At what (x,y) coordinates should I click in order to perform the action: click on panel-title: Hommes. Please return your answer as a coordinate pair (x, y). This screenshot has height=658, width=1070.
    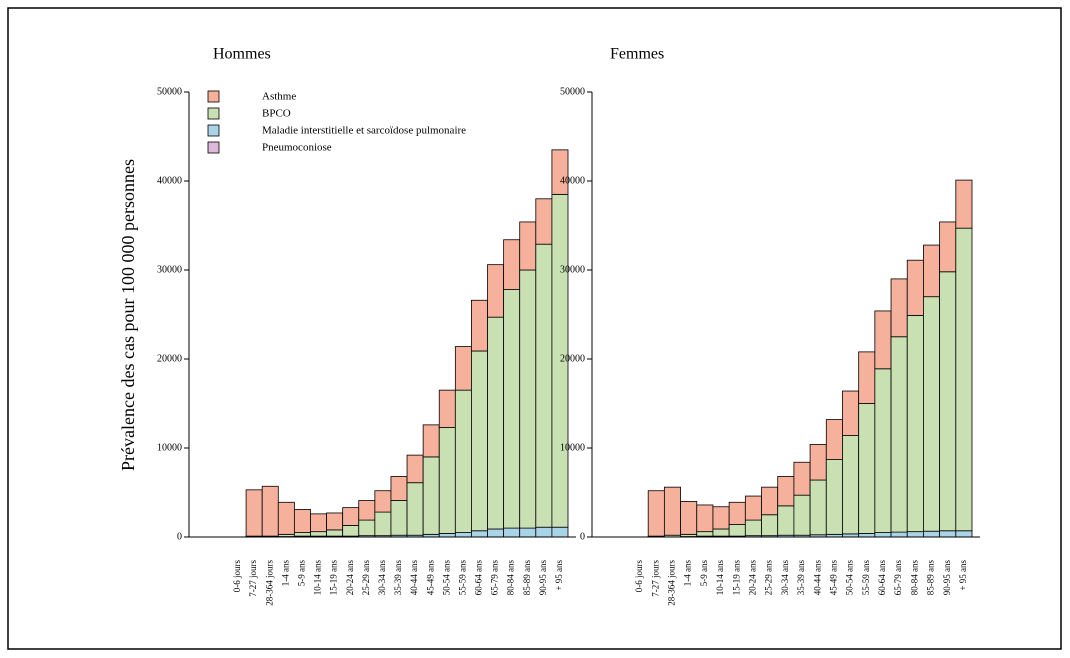
    Looking at the image, I should click on (242, 54).